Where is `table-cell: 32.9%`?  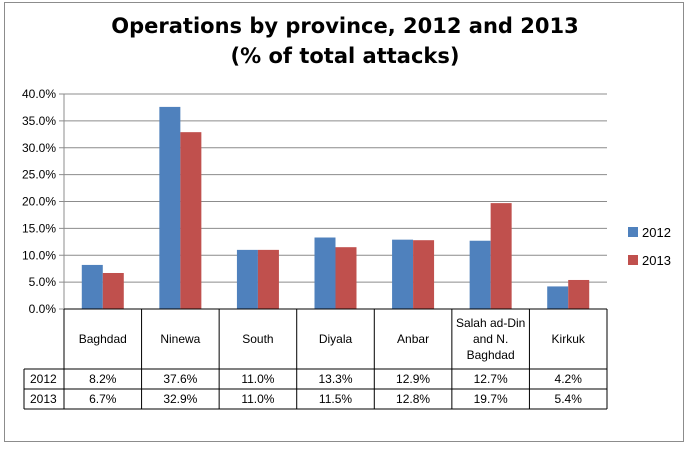 table-cell: 32.9% is located at coordinates (180, 399).